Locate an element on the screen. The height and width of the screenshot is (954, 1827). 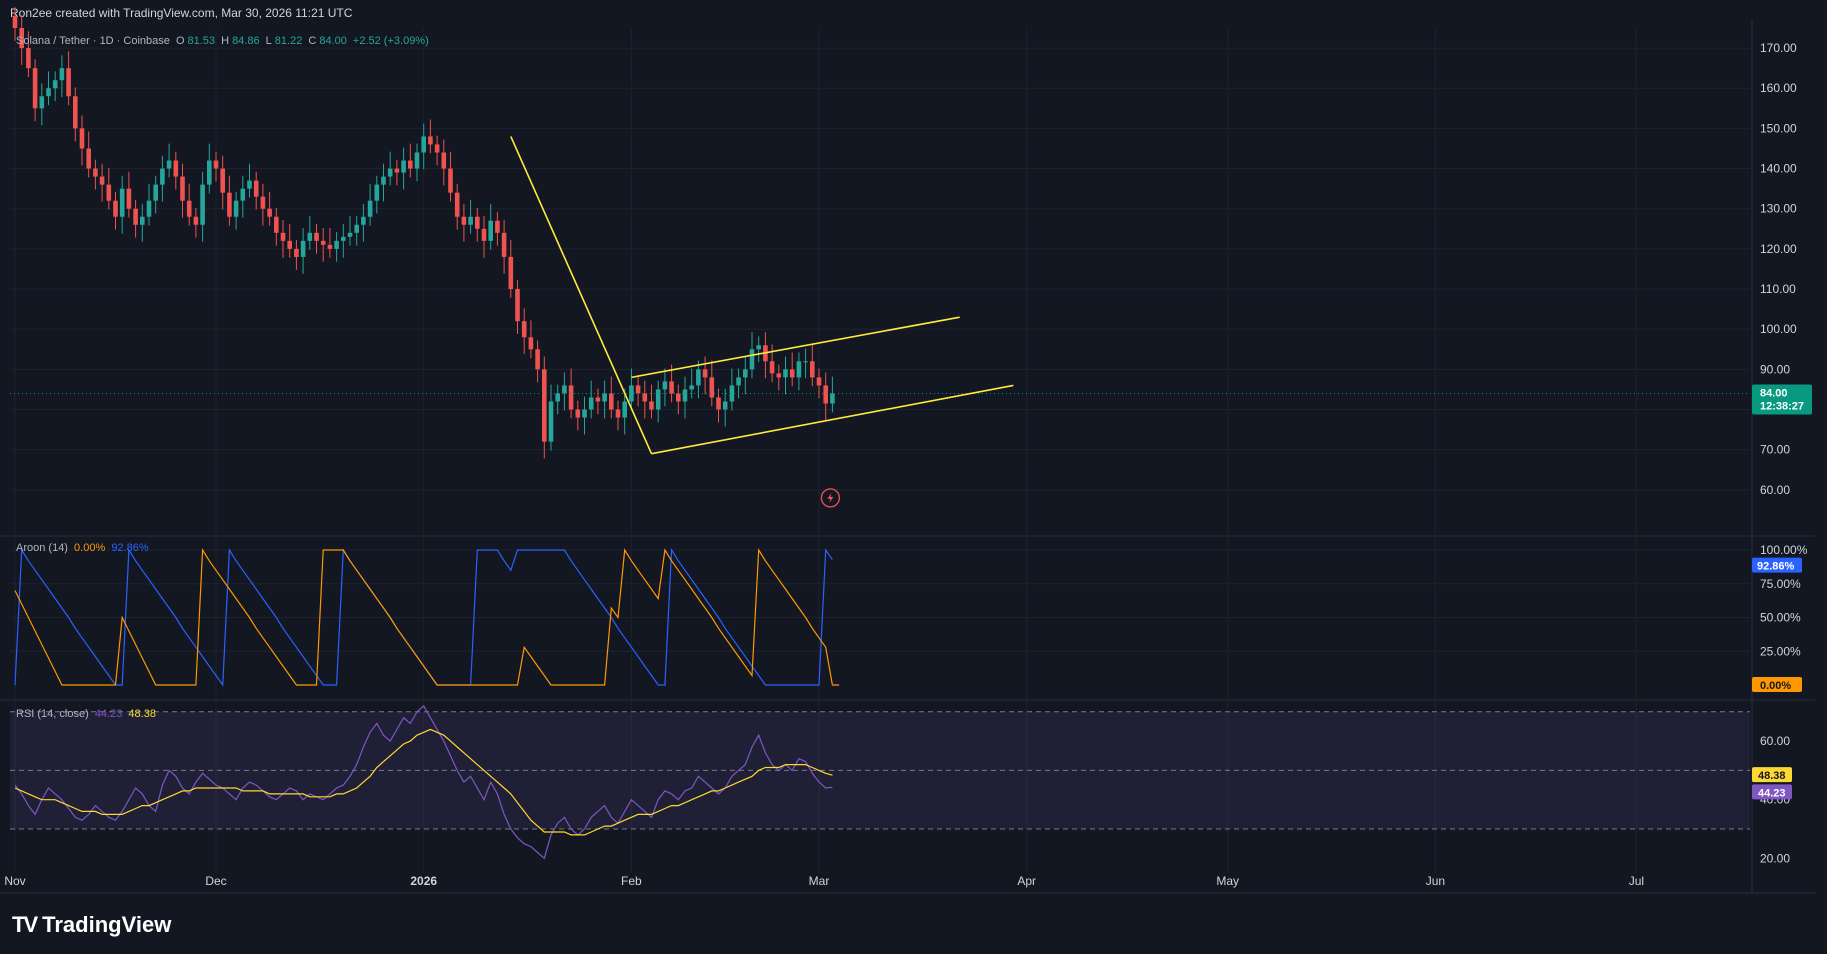
rsi-line is located at coordinates (423, 782).